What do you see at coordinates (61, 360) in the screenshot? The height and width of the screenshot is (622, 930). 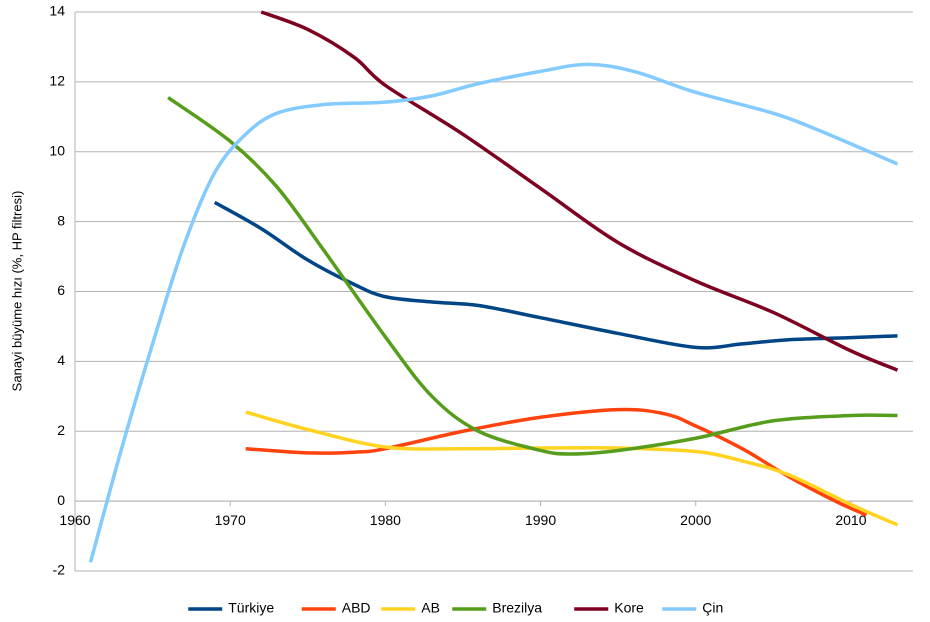 I see `y-tick-label: 4` at bounding box center [61, 360].